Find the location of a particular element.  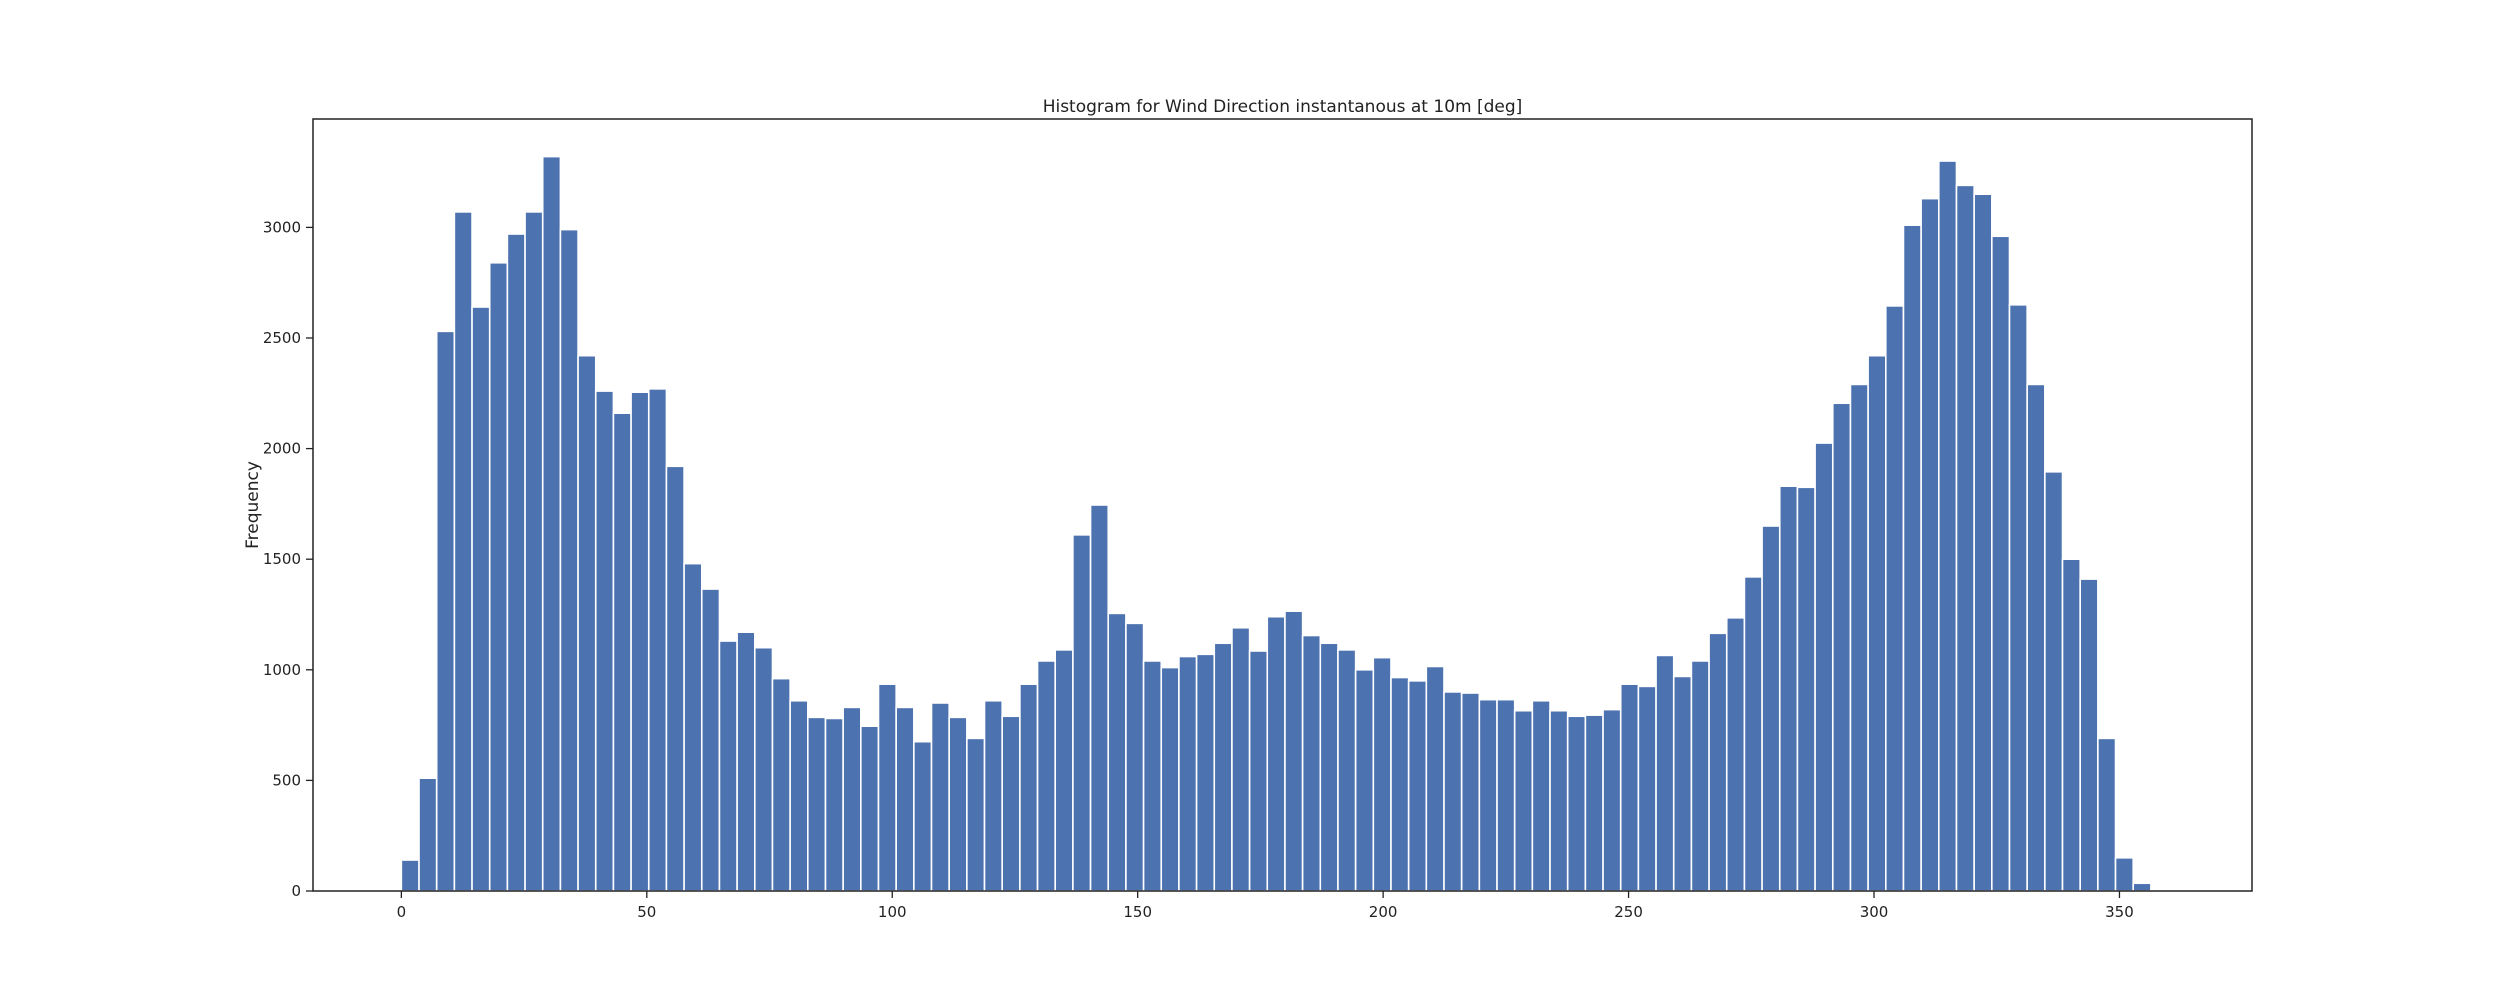

x-tick-label: 350 is located at coordinates (2119, 912).